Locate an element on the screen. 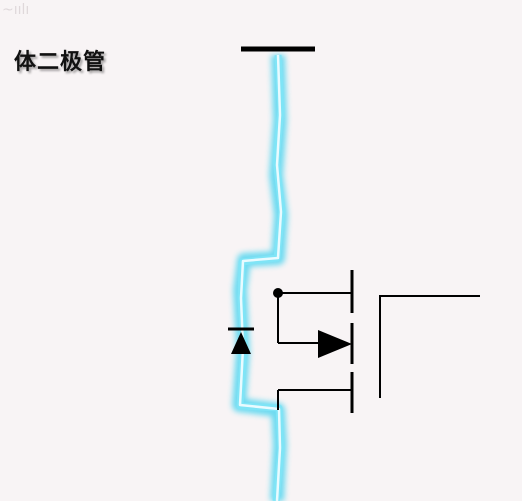 This screenshot has height=501, width=522. current-path-glow is located at coordinates (260, 277).